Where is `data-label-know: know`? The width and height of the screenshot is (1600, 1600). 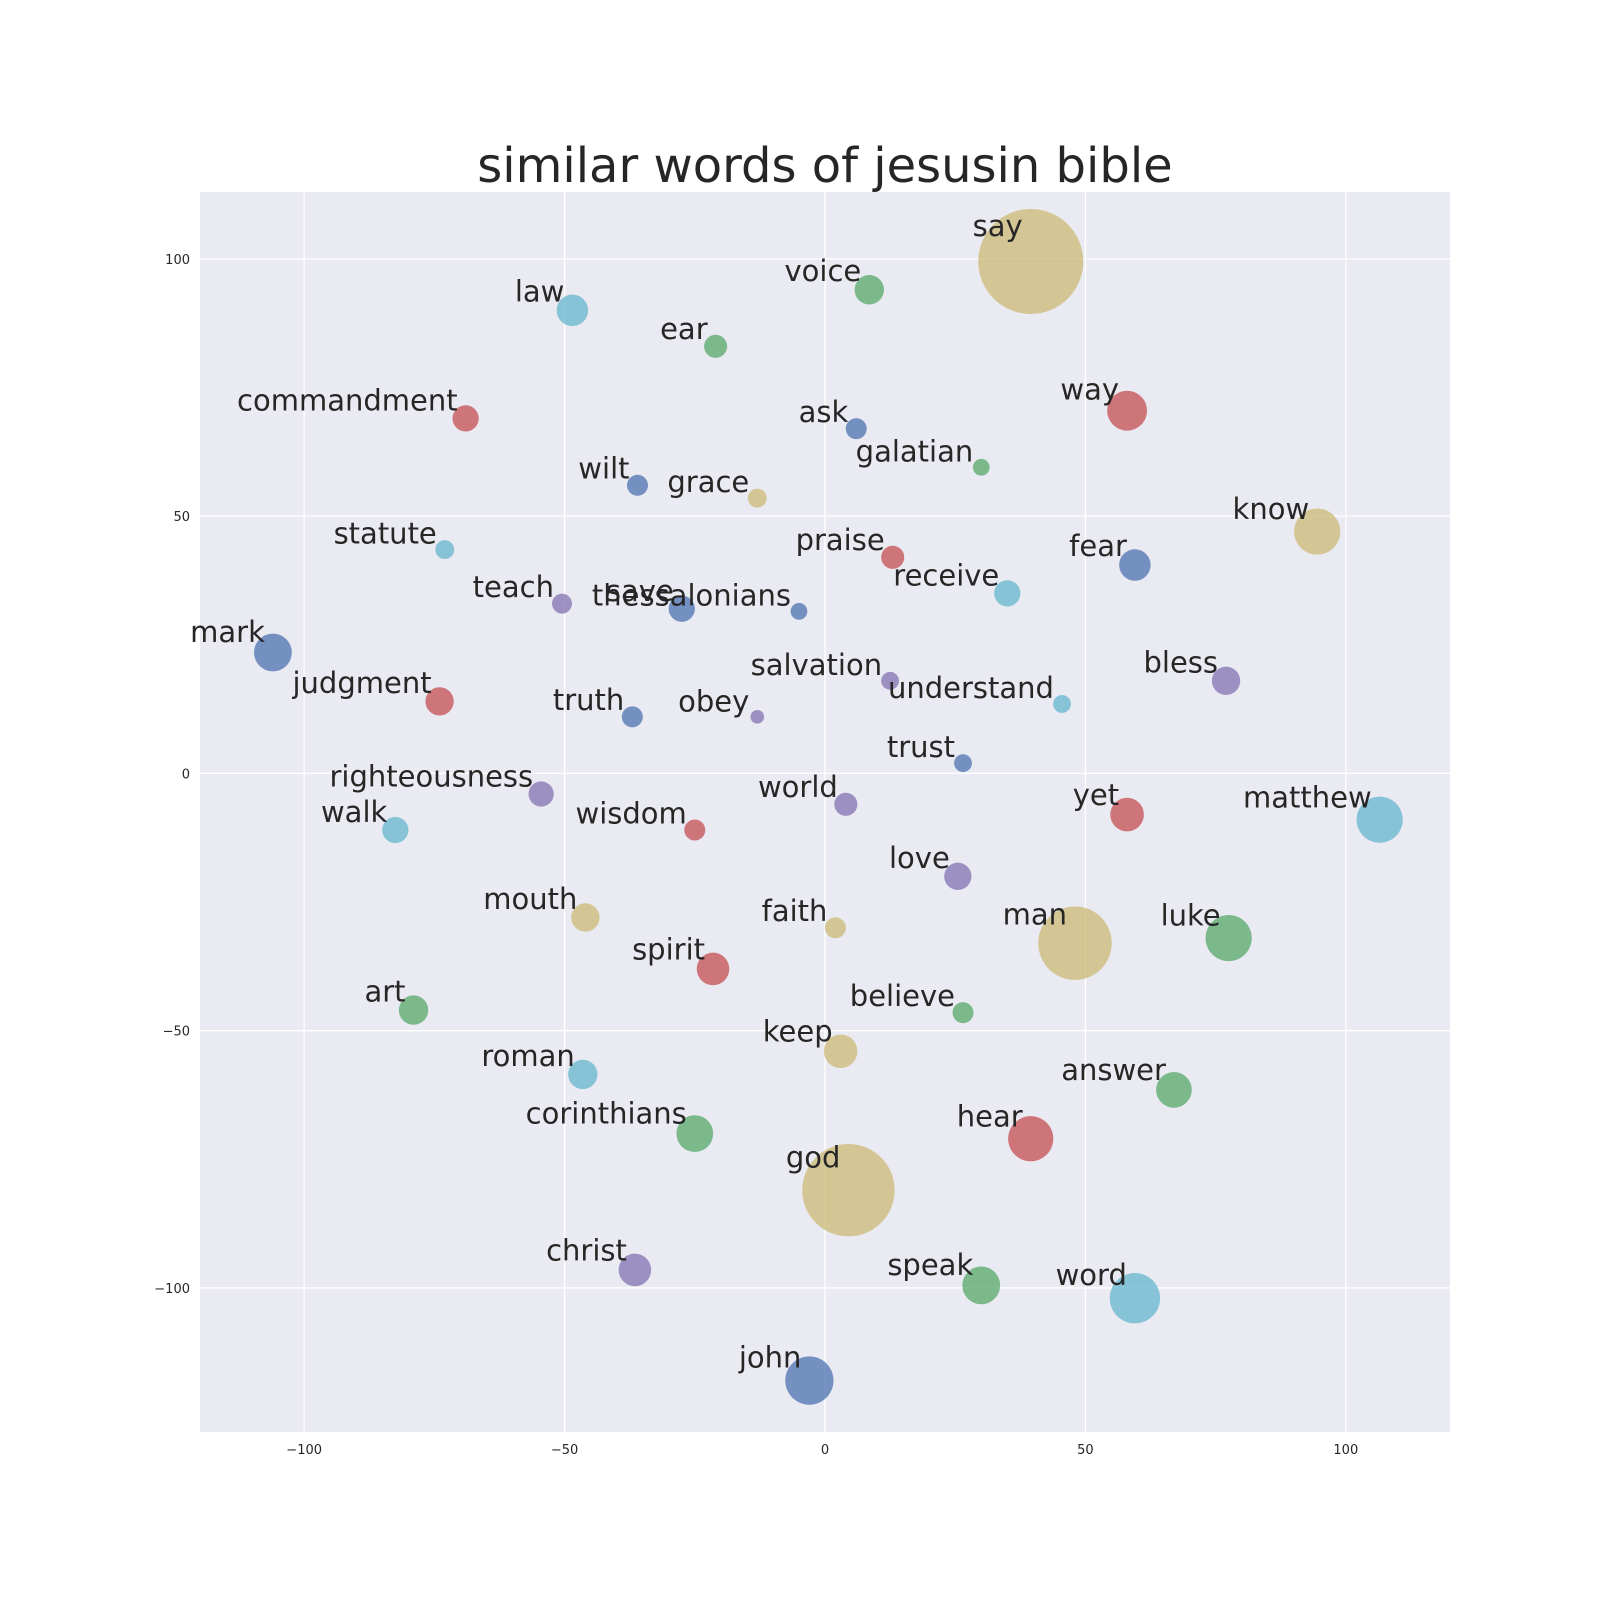 data-label-know: know is located at coordinates (1271, 509).